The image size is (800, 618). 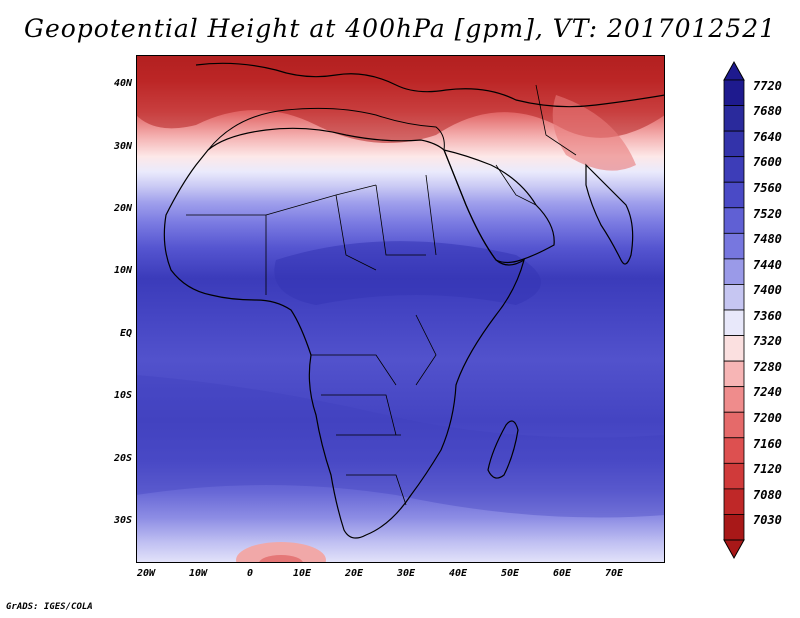 What do you see at coordinates (767, 418) in the screenshot?
I see `colorbar-label: 7200` at bounding box center [767, 418].